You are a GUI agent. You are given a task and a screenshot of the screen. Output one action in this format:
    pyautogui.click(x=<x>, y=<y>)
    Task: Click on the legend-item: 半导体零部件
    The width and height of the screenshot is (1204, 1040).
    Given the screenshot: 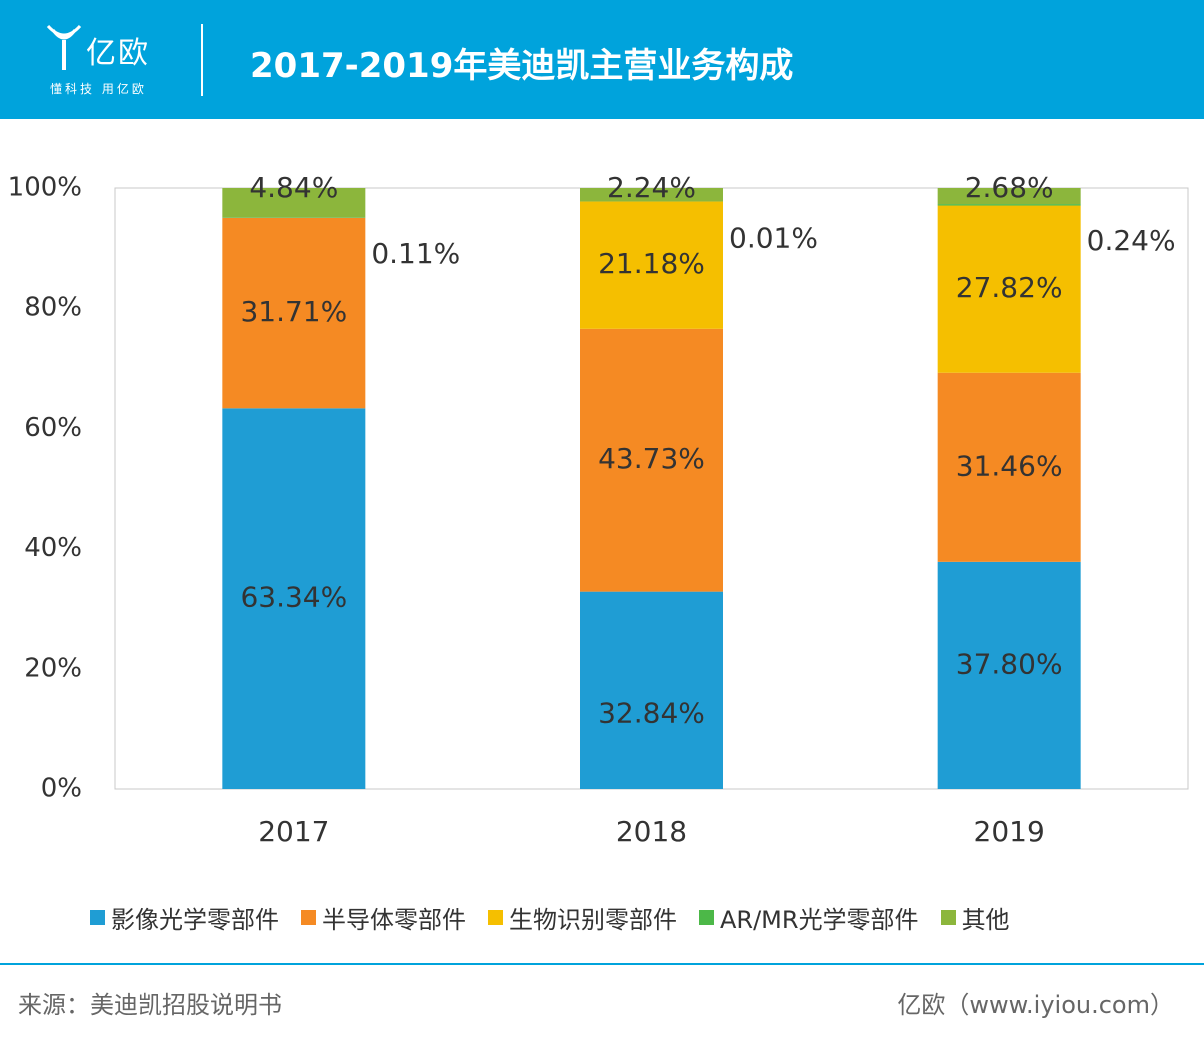 What is the action you would take?
    pyautogui.click(x=383, y=917)
    